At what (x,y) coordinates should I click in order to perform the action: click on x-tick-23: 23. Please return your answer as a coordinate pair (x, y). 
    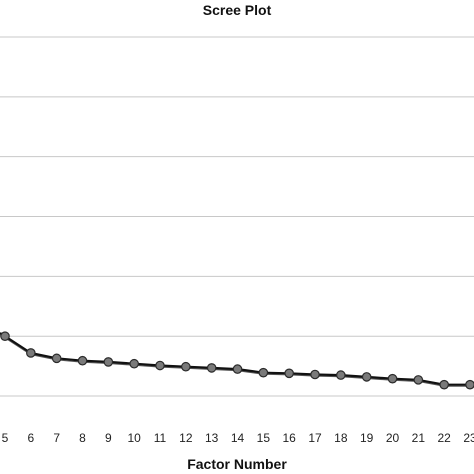
    Looking at the image, I should click on (468, 438).